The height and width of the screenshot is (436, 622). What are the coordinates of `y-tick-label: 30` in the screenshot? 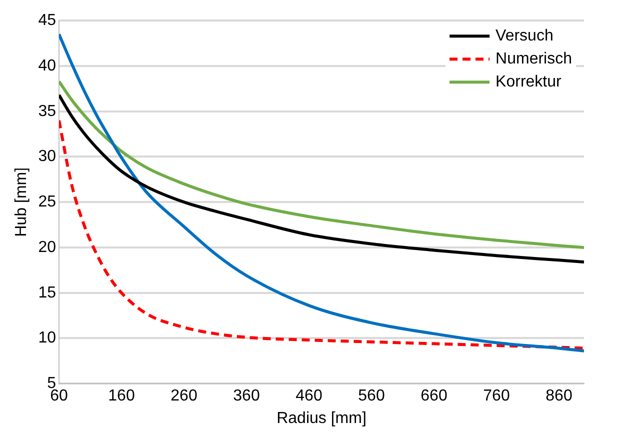 It's located at (47, 157).